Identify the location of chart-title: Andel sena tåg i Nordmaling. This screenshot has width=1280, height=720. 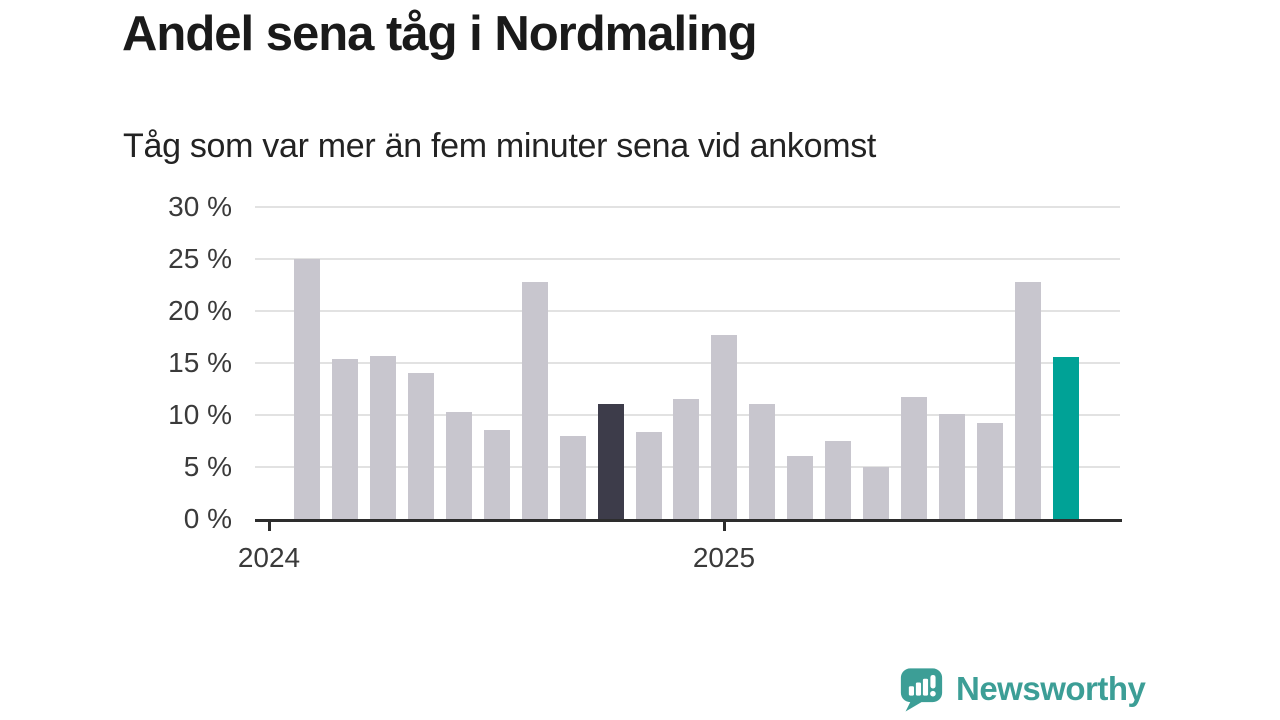
(440, 34).